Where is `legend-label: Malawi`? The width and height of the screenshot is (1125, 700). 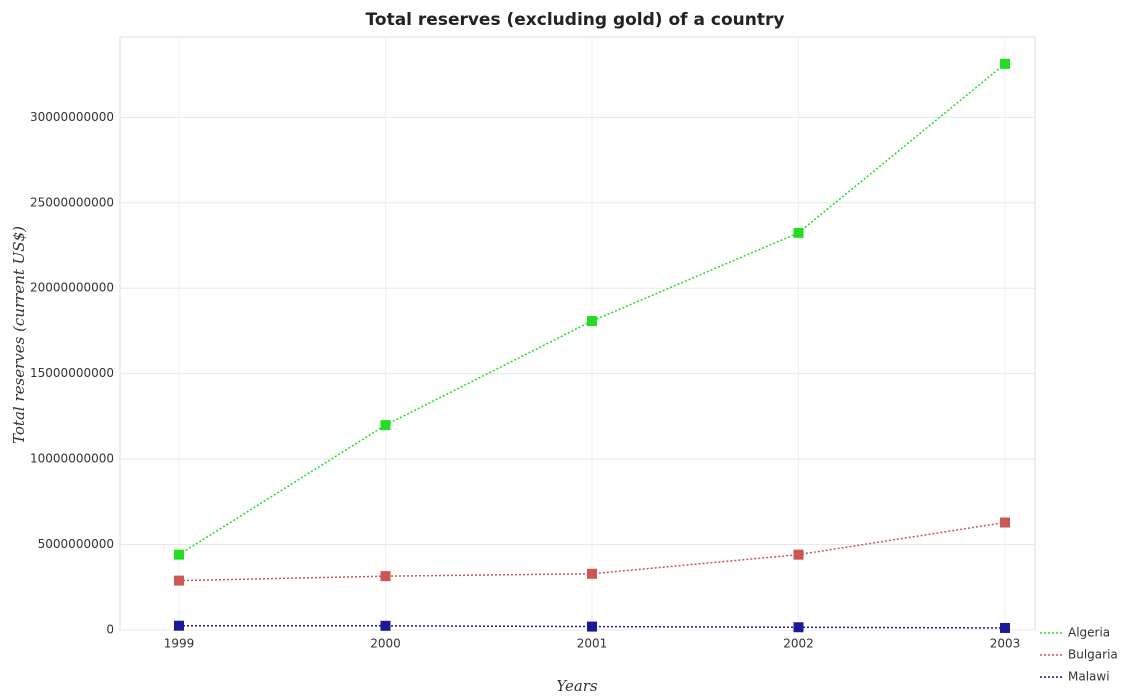 legend-label: Malawi is located at coordinates (1089, 677).